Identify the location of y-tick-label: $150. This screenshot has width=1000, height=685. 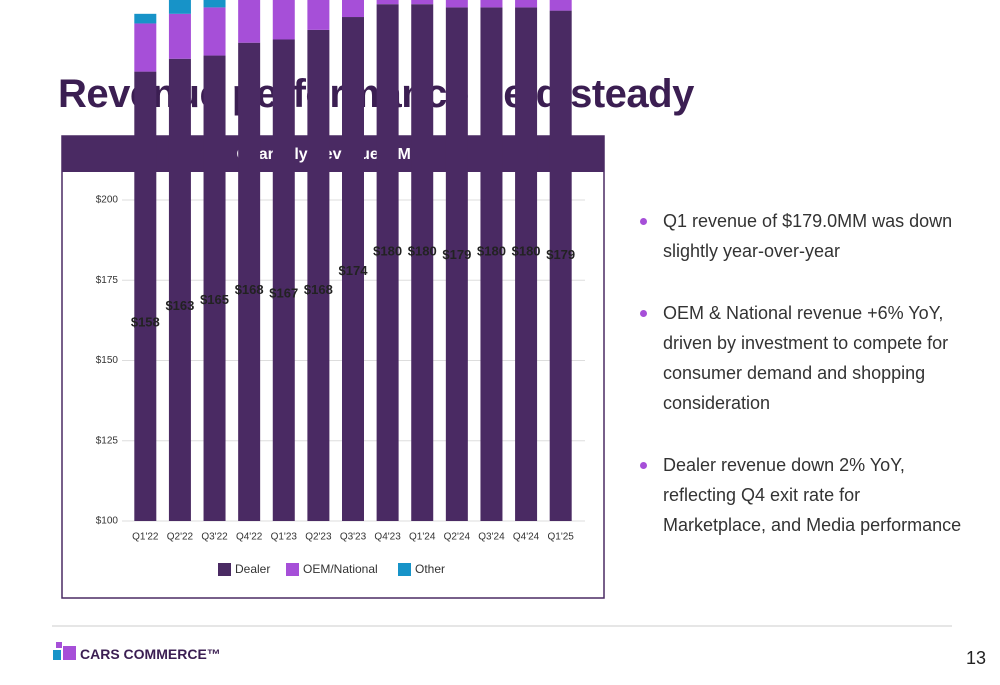
(107, 360).